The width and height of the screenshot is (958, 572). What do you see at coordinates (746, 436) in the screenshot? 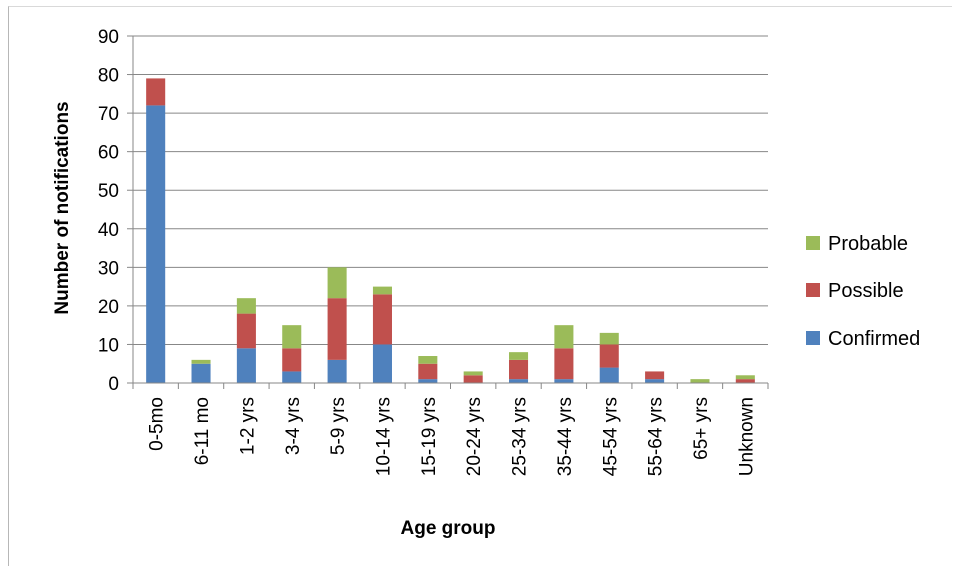
I see `x-tick-label: Unknown` at bounding box center [746, 436].